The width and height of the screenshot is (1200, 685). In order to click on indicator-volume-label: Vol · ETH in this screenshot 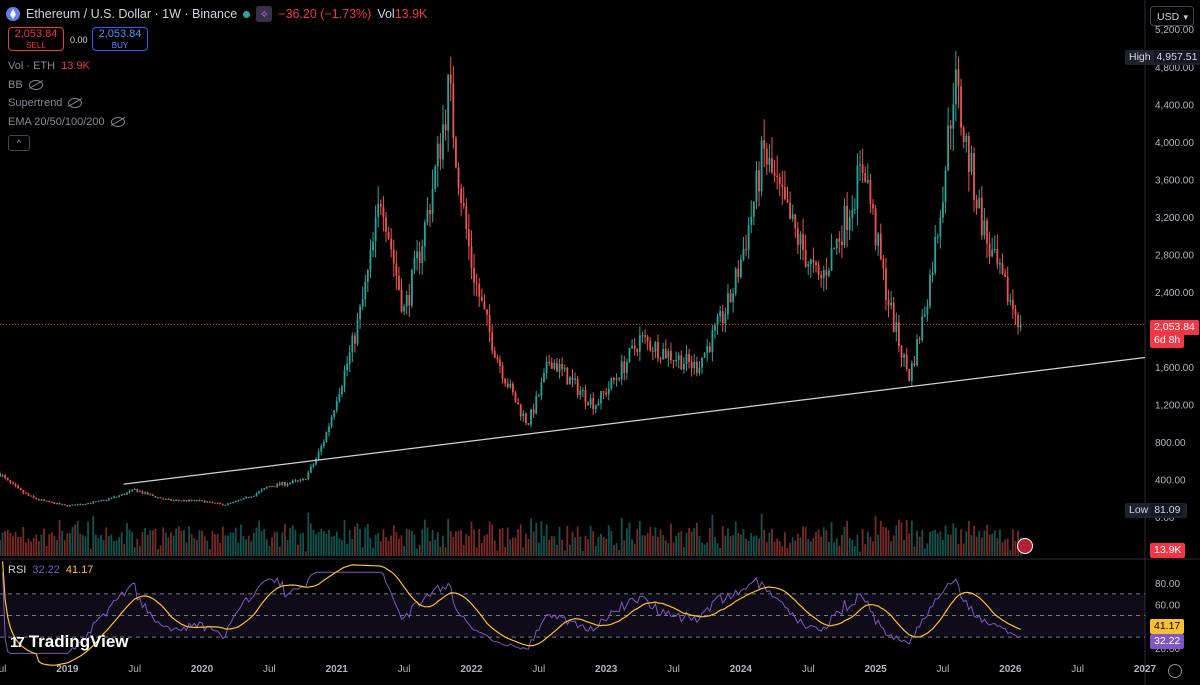, I will do `click(32, 66)`.